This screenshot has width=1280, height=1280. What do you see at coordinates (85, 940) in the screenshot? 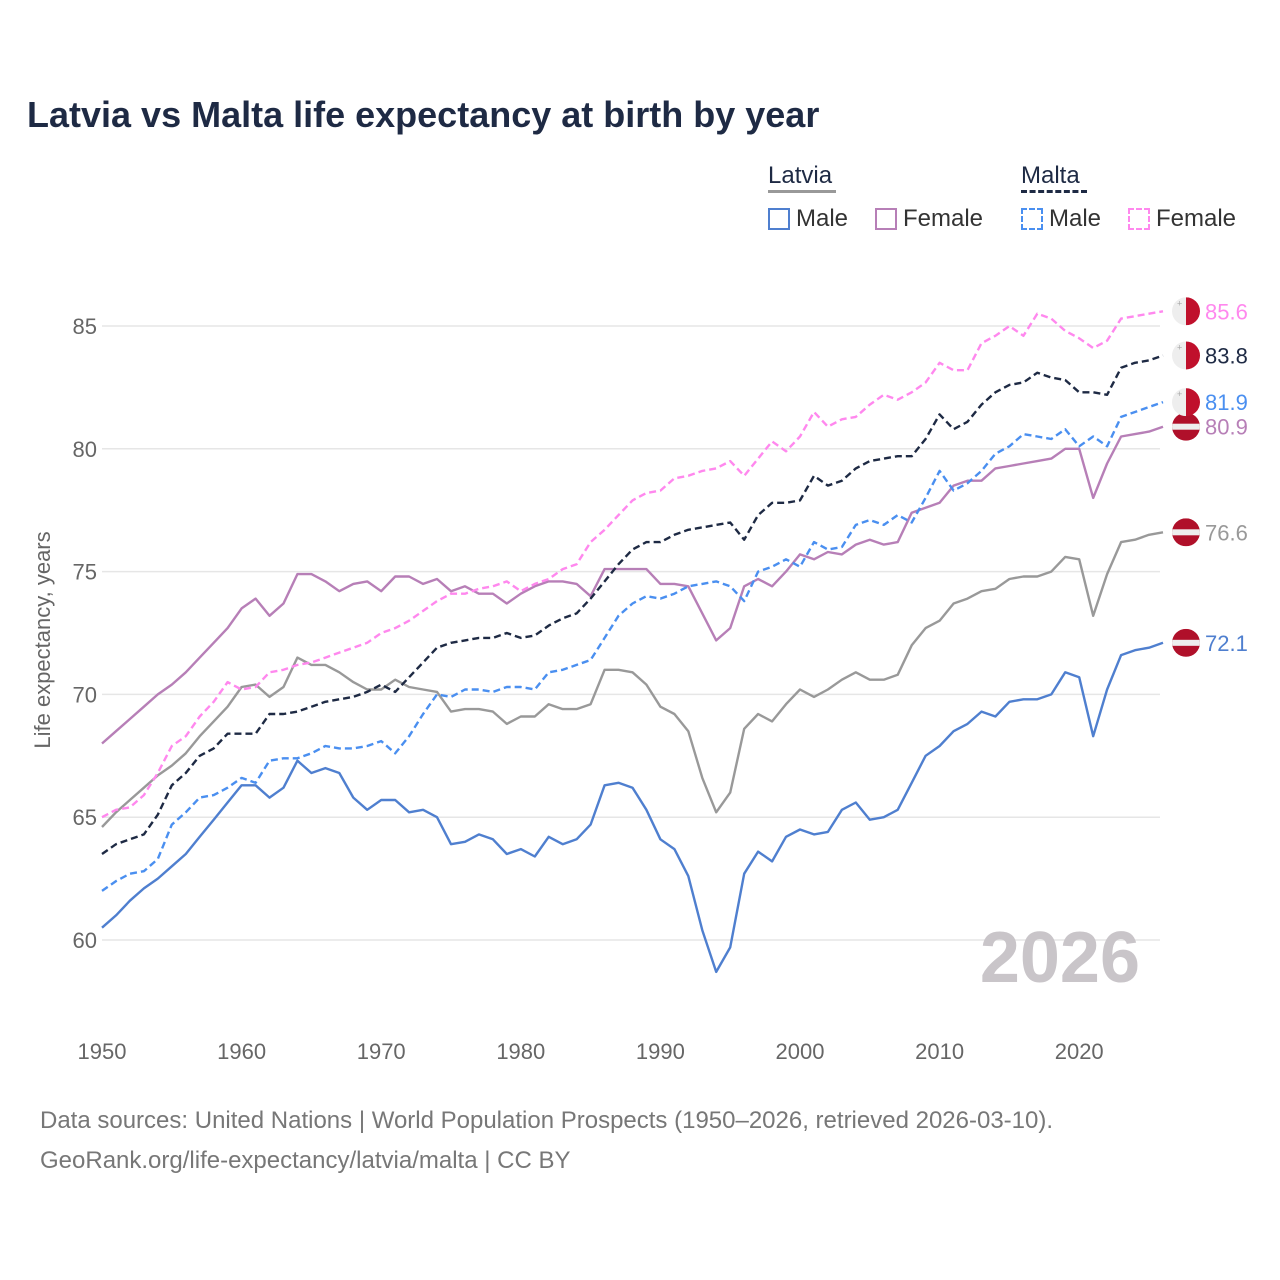
I see `y-tick-label: 60` at bounding box center [85, 940].